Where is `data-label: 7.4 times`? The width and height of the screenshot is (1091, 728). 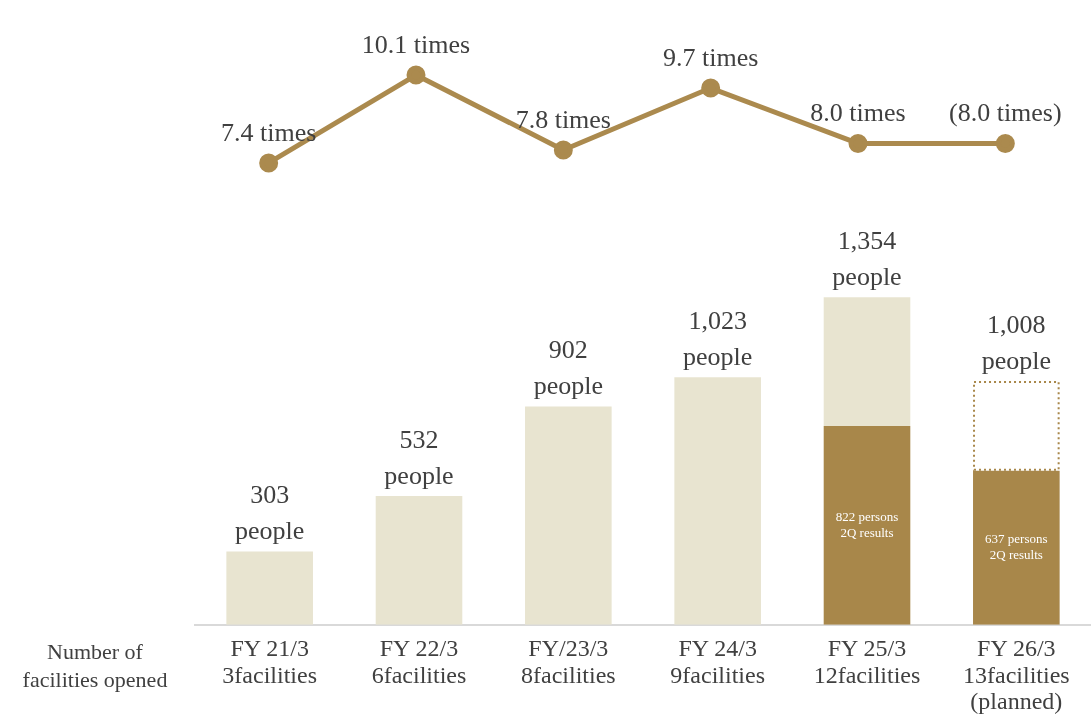 data-label: 7.4 times is located at coordinates (268, 132).